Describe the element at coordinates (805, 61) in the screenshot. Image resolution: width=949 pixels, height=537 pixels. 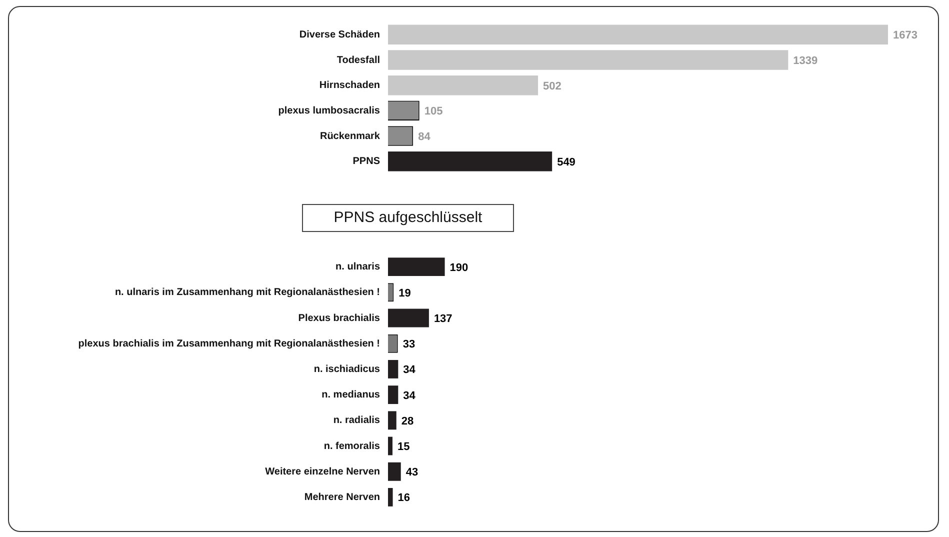
I see `data-label: 1339` at that location.